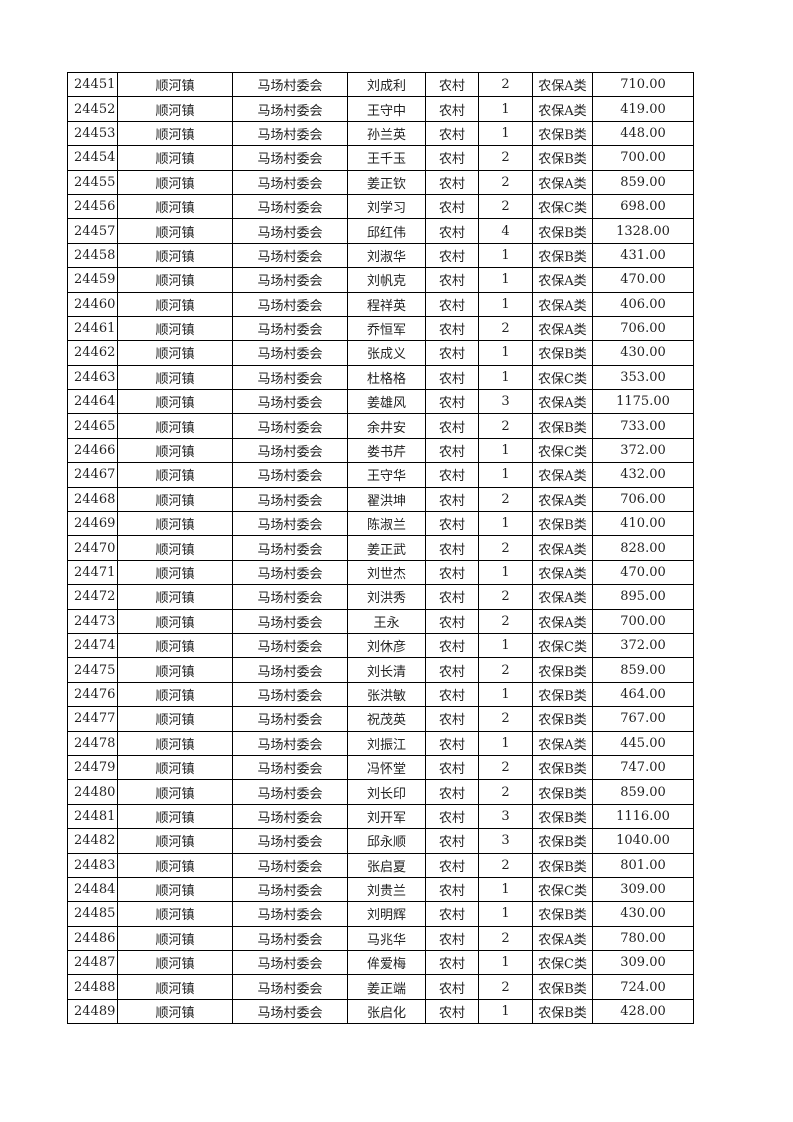 The width and height of the screenshot is (793, 1122). Describe the element at coordinates (386, 719) in the screenshot. I see `cell-name: 祝茂英` at that location.